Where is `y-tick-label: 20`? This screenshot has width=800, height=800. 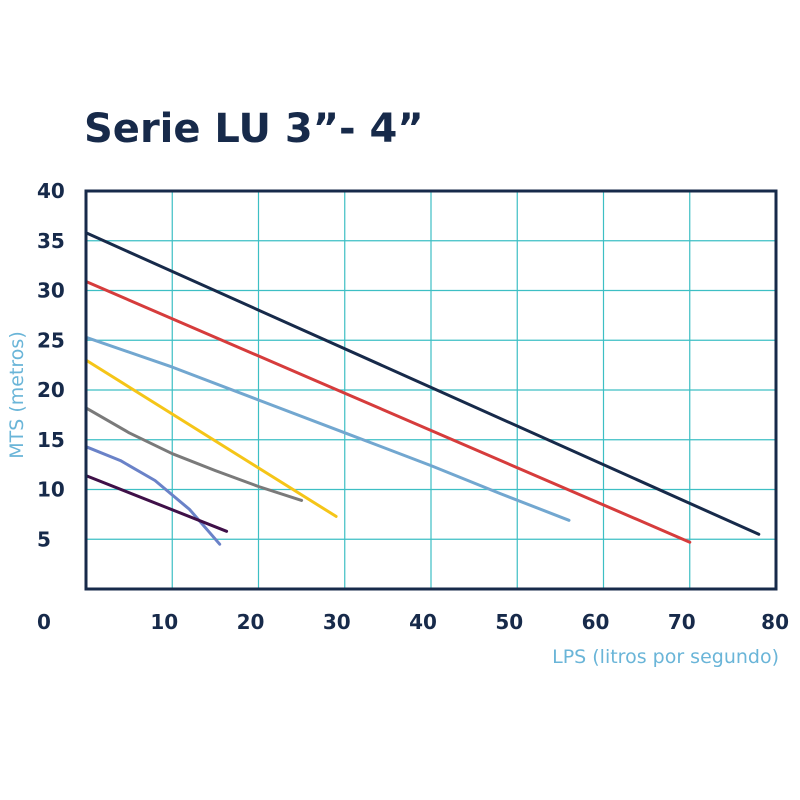
y-tick-label: 20 is located at coordinates (51, 390).